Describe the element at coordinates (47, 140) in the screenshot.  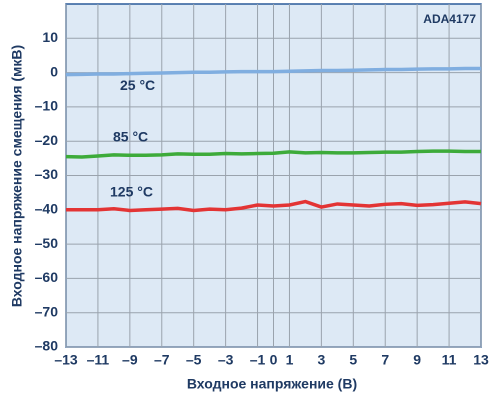
I see `y-tick-label: –20` at that location.